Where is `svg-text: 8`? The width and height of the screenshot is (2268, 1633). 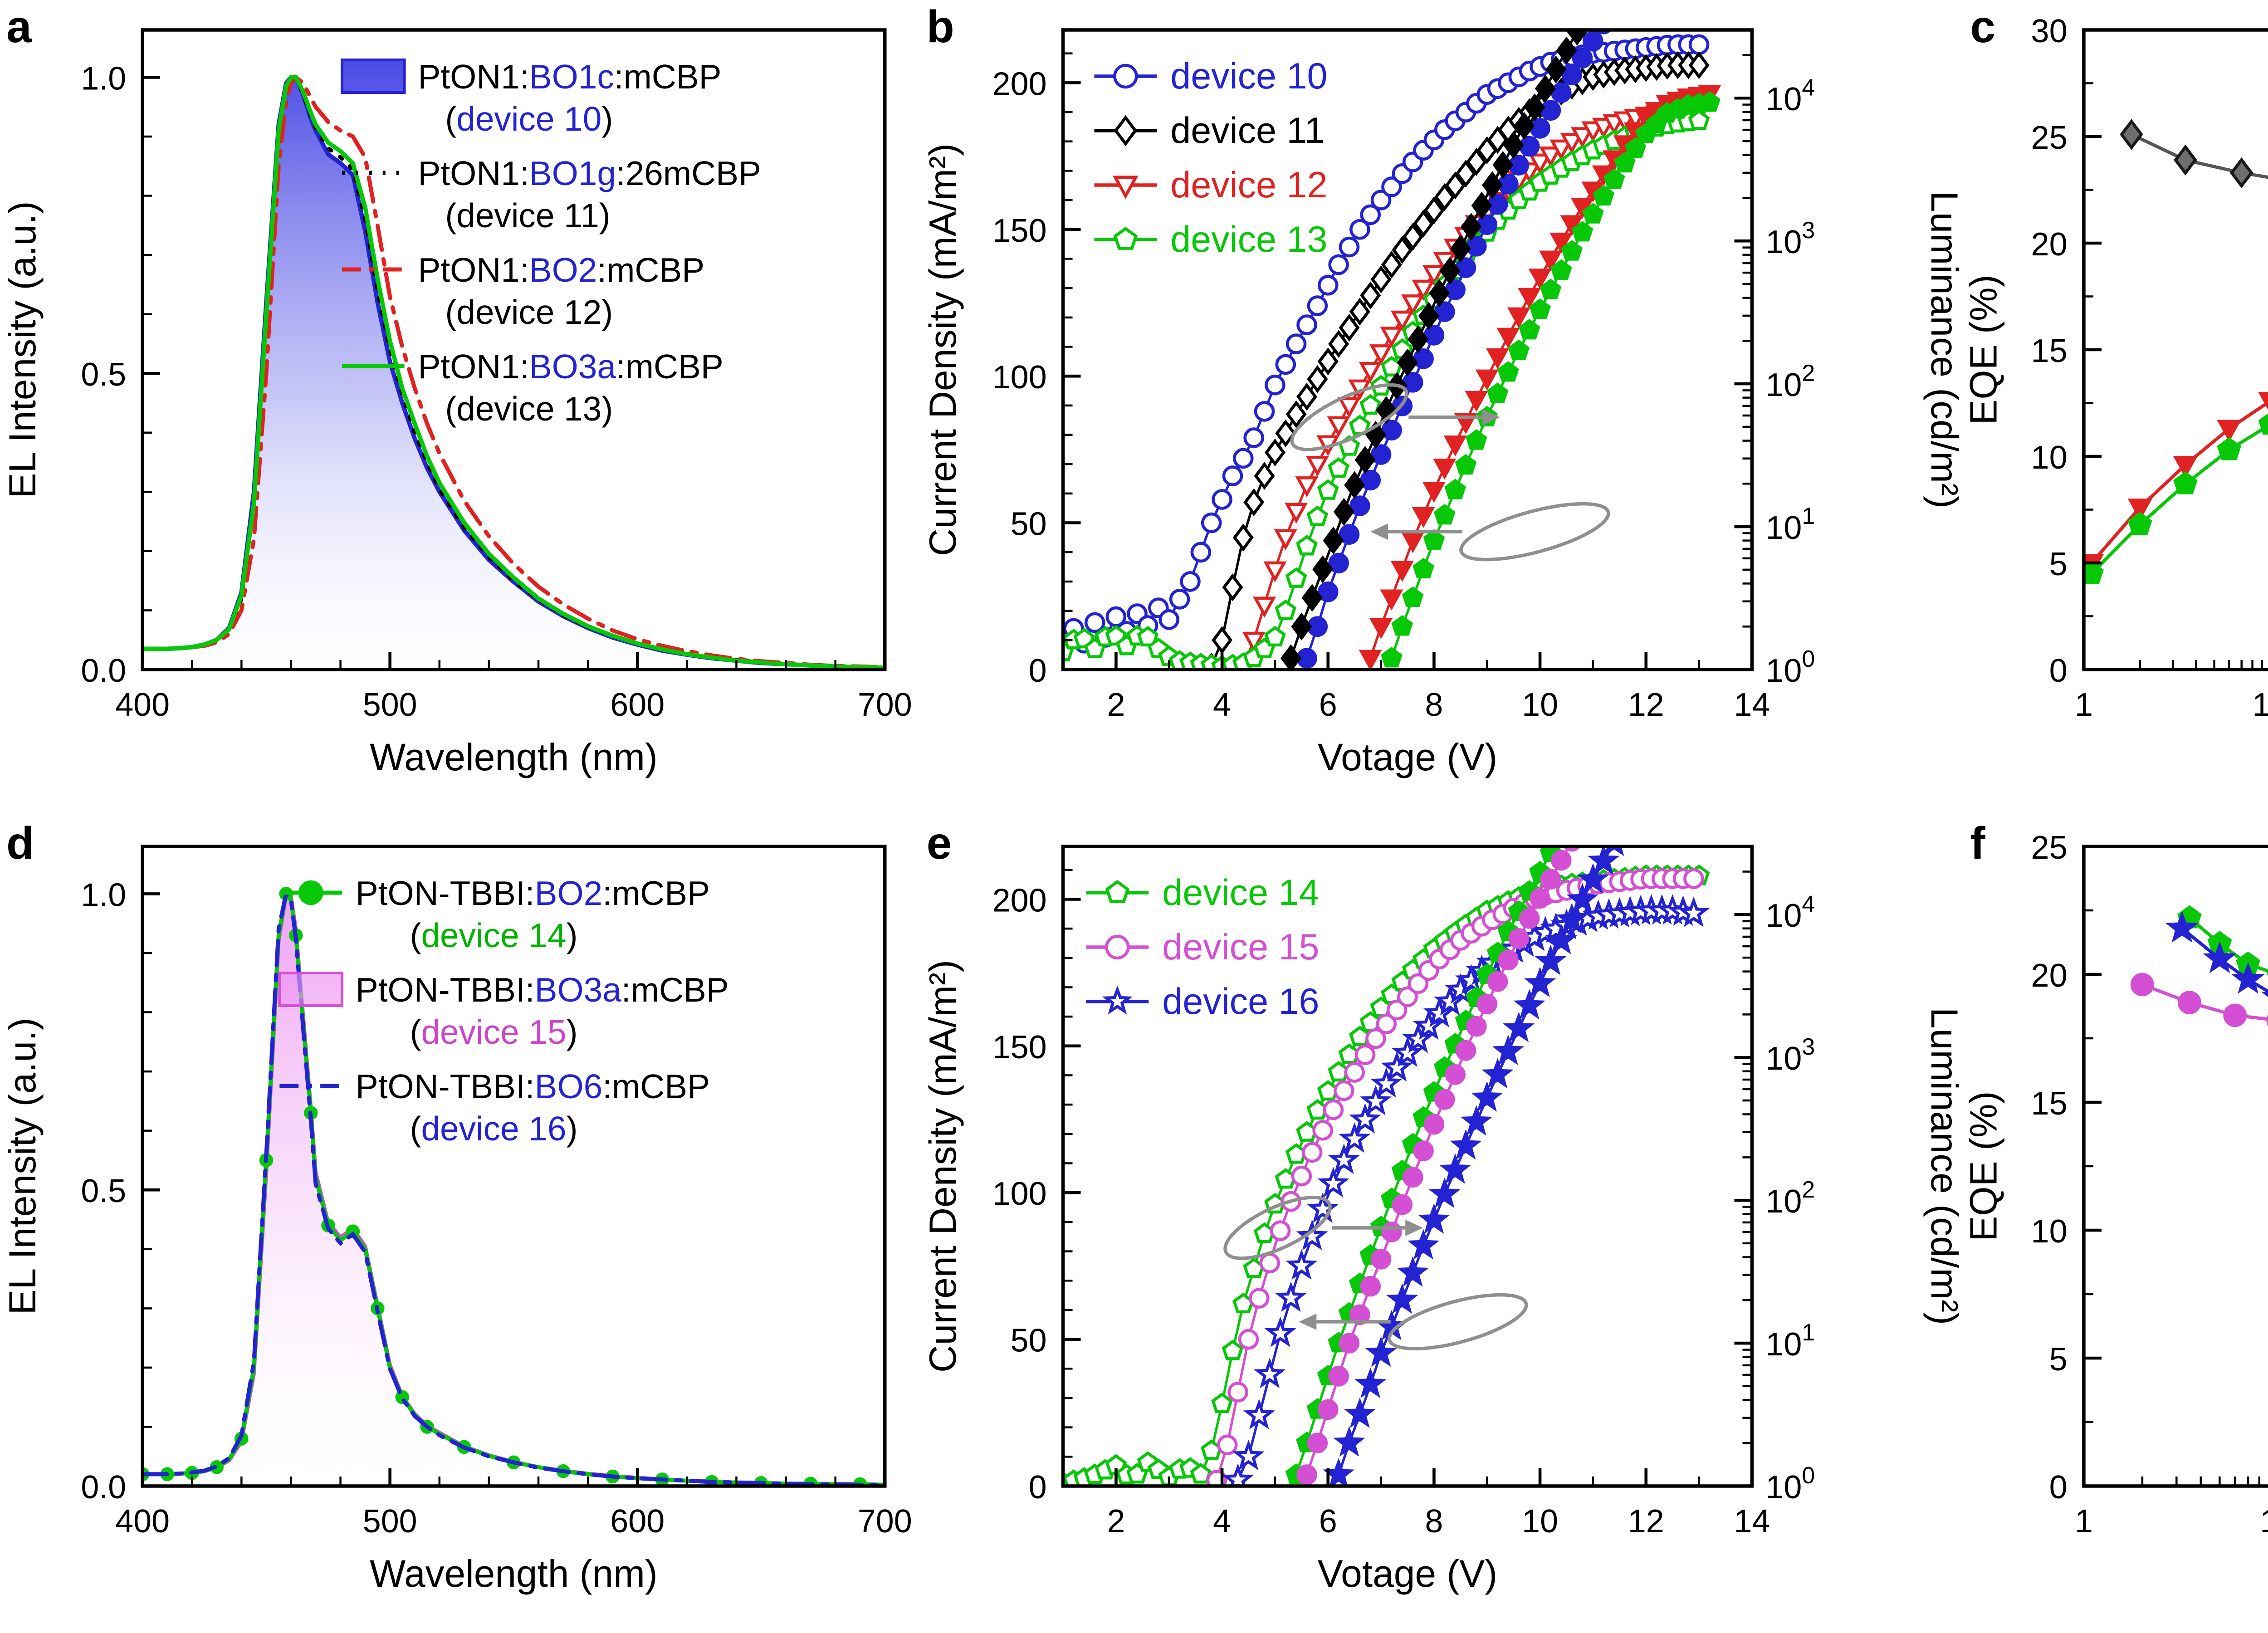
svg-text: 8 is located at coordinates (1434, 705).